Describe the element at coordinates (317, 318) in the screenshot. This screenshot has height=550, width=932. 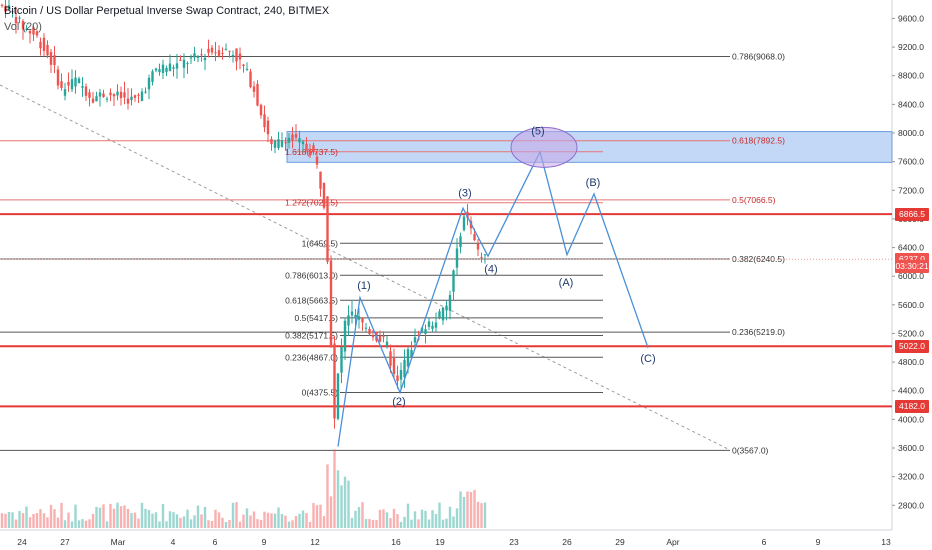
I see `fib-small-label: 0.5(5417.5)` at that location.